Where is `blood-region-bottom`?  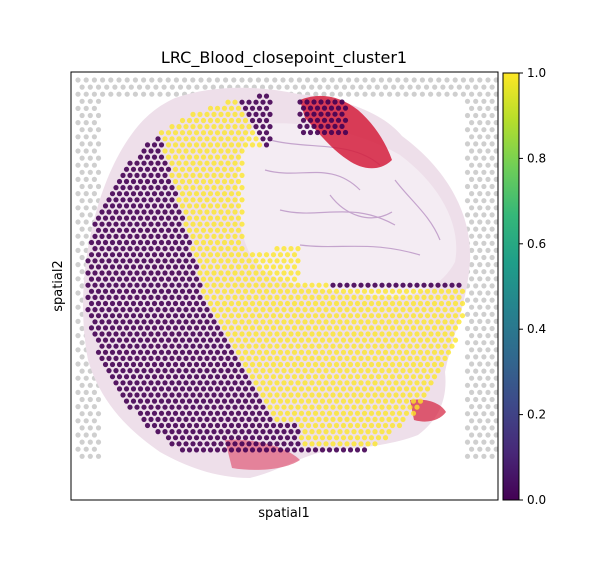 blood-region-bottom is located at coordinates (262, 454).